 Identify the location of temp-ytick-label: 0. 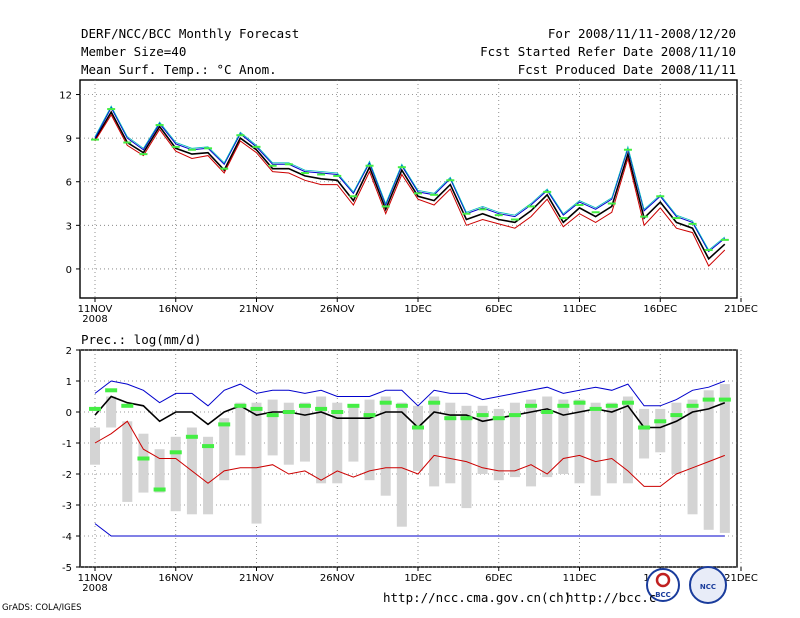
(69, 270).